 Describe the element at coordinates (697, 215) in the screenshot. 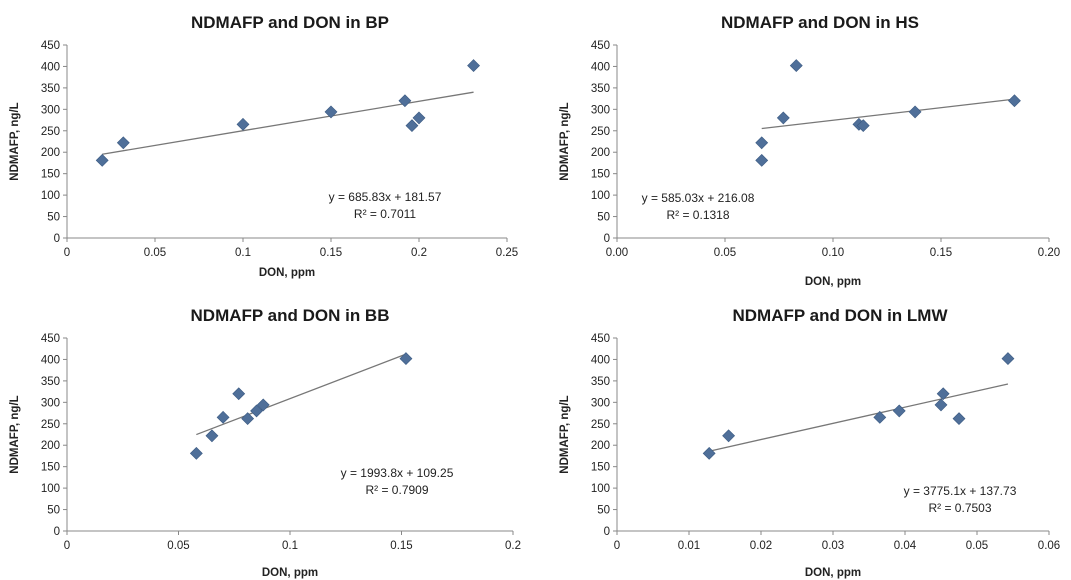

I see `r-squared-label: R² = 0.1318` at that location.